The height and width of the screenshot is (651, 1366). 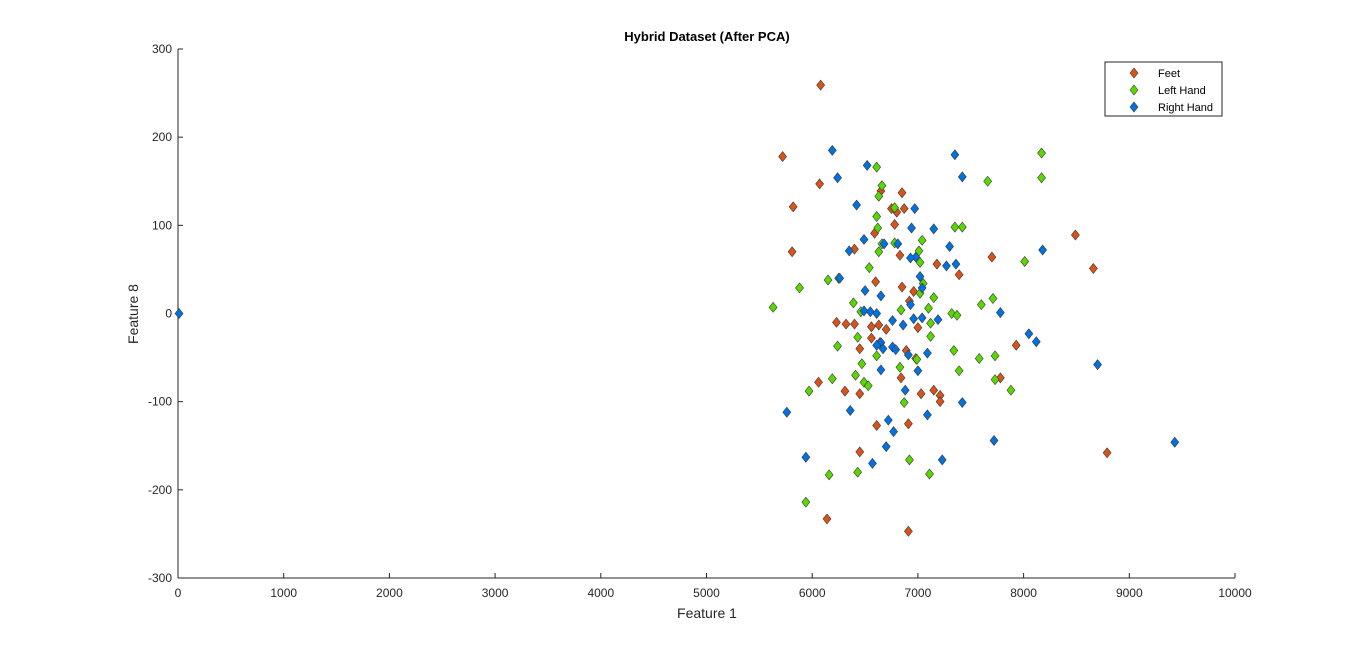 What do you see at coordinates (1134, 107) in the screenshot?
I see `legend-marker-right-hand` at bounding box center [1134, 107].